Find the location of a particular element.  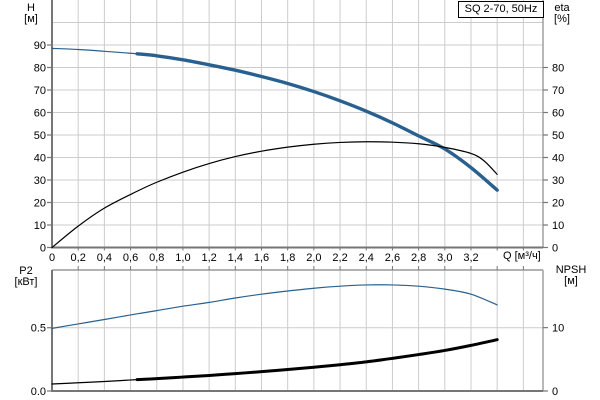

eta-axis-unit: [%] is located at coordinates (562, 19).